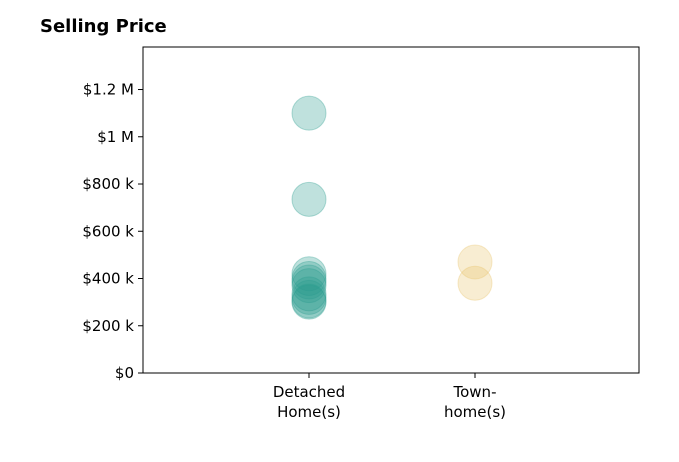 This screenshot has height=462, width=679. What do you see at coordinates (108, 326) in the screenshot?
I see `y-tick-label: $200 k` at bounding box center [108, 326].